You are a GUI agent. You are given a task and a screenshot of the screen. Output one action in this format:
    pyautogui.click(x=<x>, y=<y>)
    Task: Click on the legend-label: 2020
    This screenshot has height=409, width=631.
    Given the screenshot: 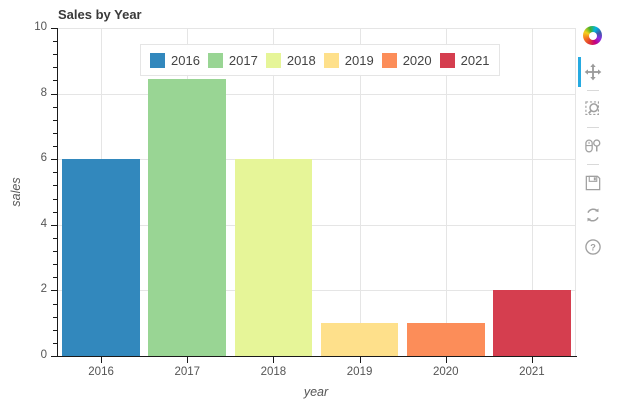 What is the action you would take?
    pyautogui.click(x=417, y=60)
    